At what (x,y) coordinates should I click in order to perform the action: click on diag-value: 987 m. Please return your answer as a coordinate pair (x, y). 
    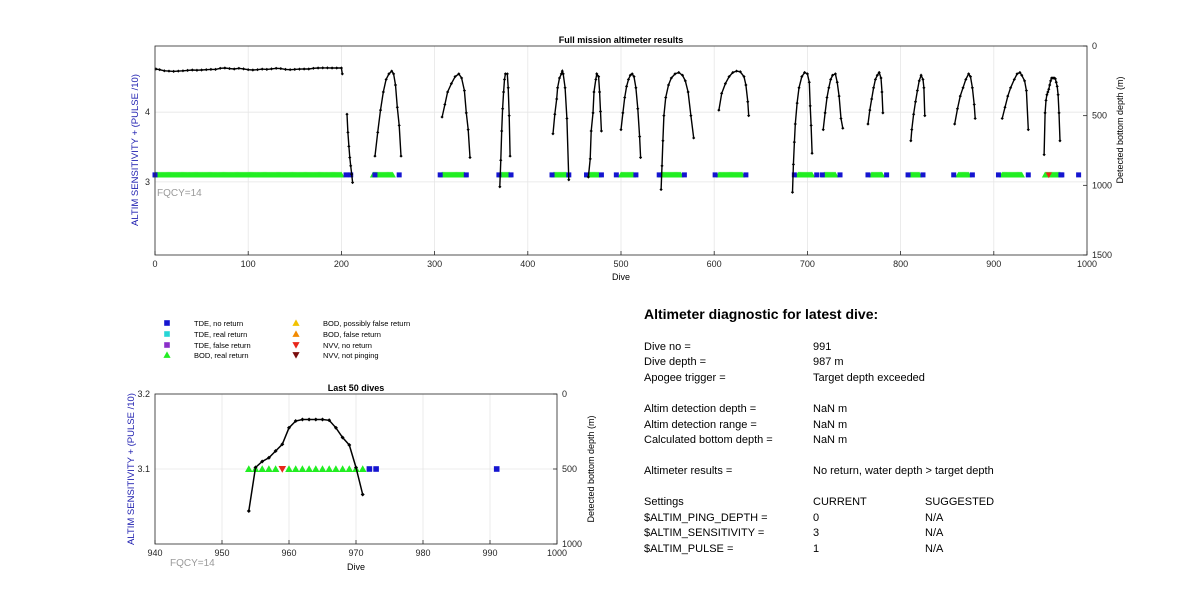
    Looking at the image, I should click on (828, 362).